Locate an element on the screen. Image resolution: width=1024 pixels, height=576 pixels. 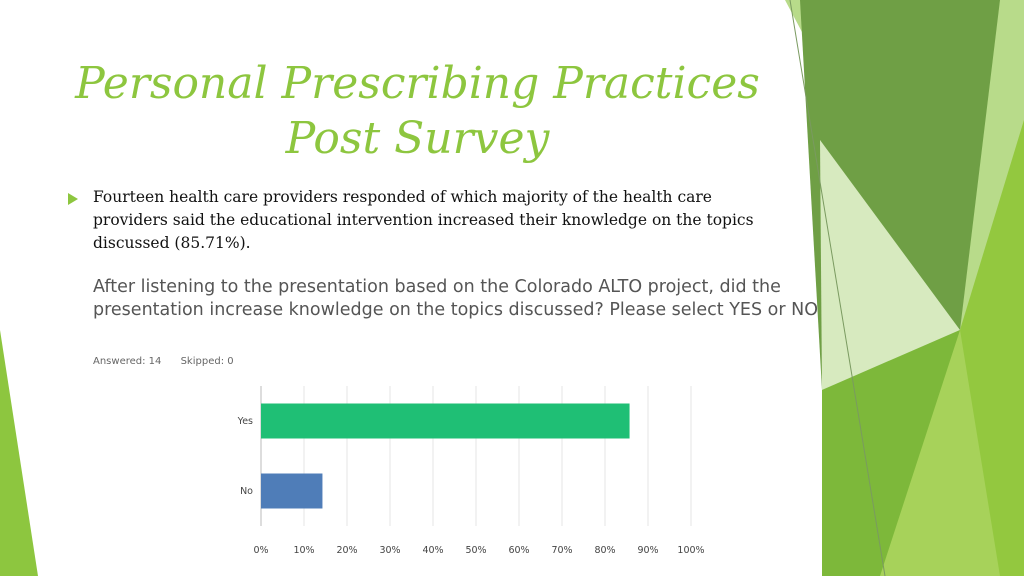
x-tick-label: 50% is located at coordinates (475, 550).